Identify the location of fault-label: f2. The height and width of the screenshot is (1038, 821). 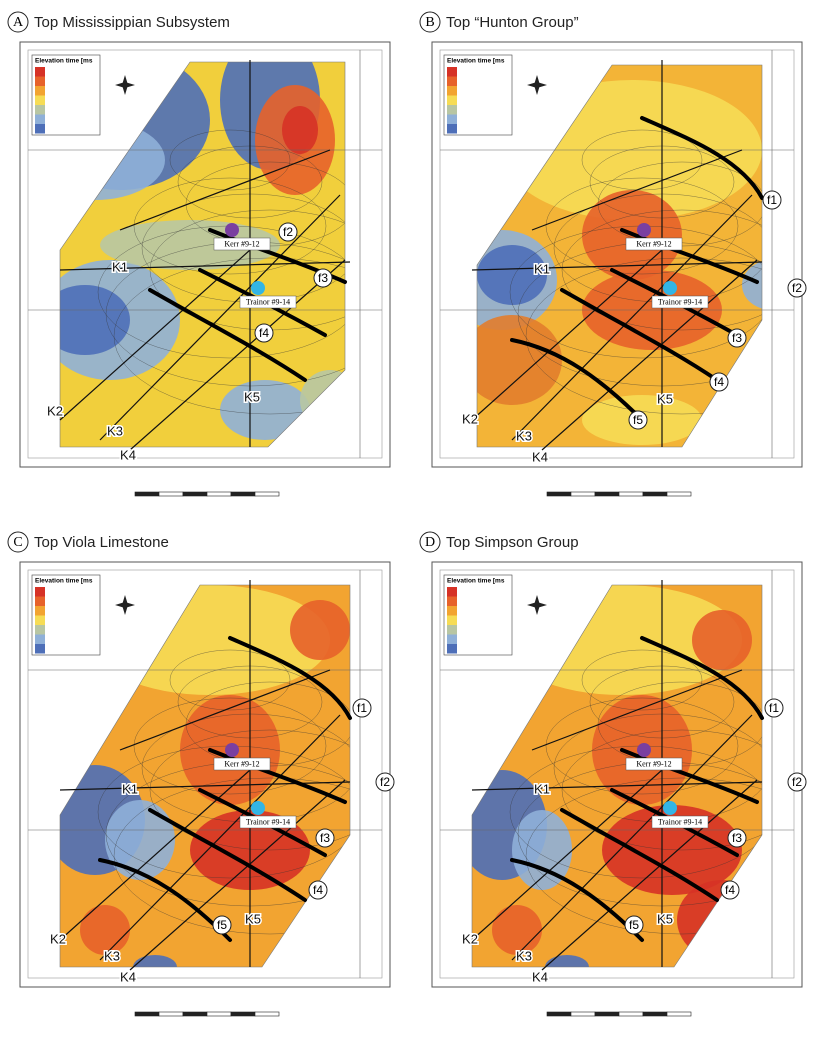
(797, 288).